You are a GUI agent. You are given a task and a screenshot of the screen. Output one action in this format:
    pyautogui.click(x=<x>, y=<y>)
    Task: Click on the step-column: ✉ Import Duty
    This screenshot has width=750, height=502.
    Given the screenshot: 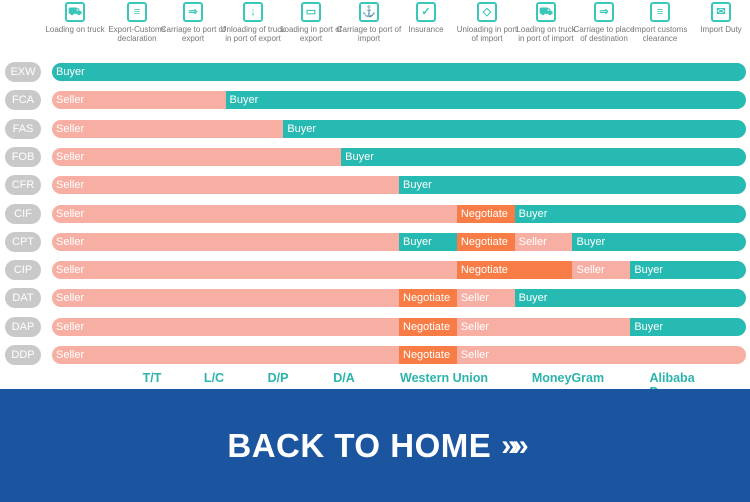 What is the action you would take?
    pyautogui.click(x=719, y=18)
    